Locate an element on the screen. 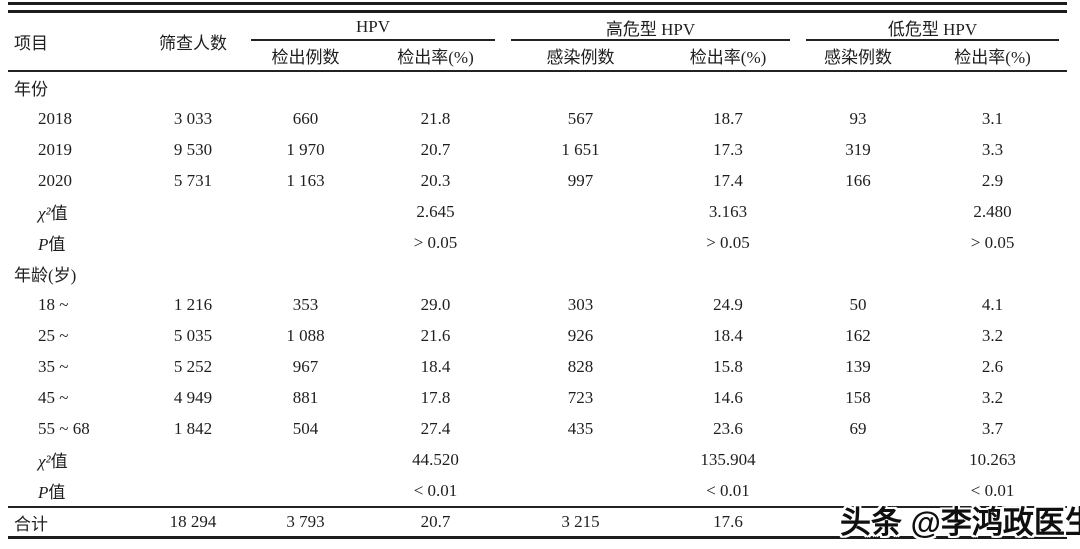 The height and width of the screenshot is (549, 1080). cell-hpv-count: 1 088 is located at coordinates (305, 335).